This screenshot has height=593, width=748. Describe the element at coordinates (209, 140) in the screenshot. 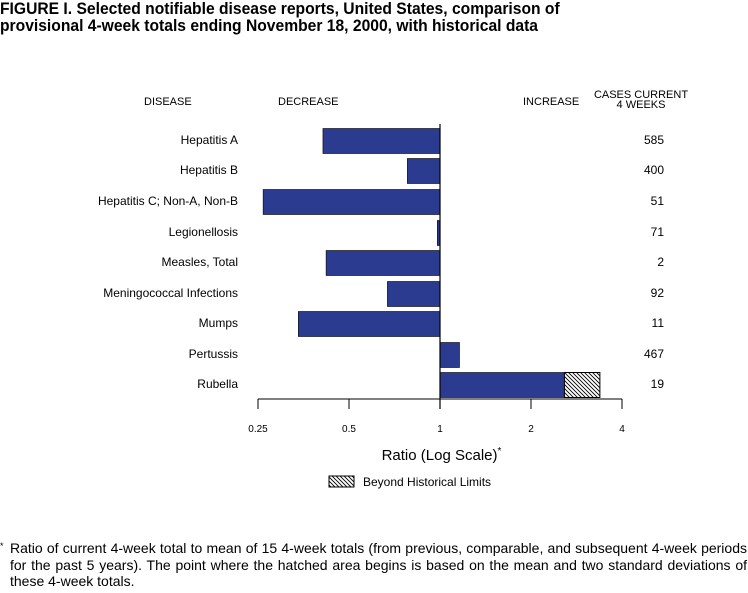

I see `disease-label: Hepatitis A` at that location.